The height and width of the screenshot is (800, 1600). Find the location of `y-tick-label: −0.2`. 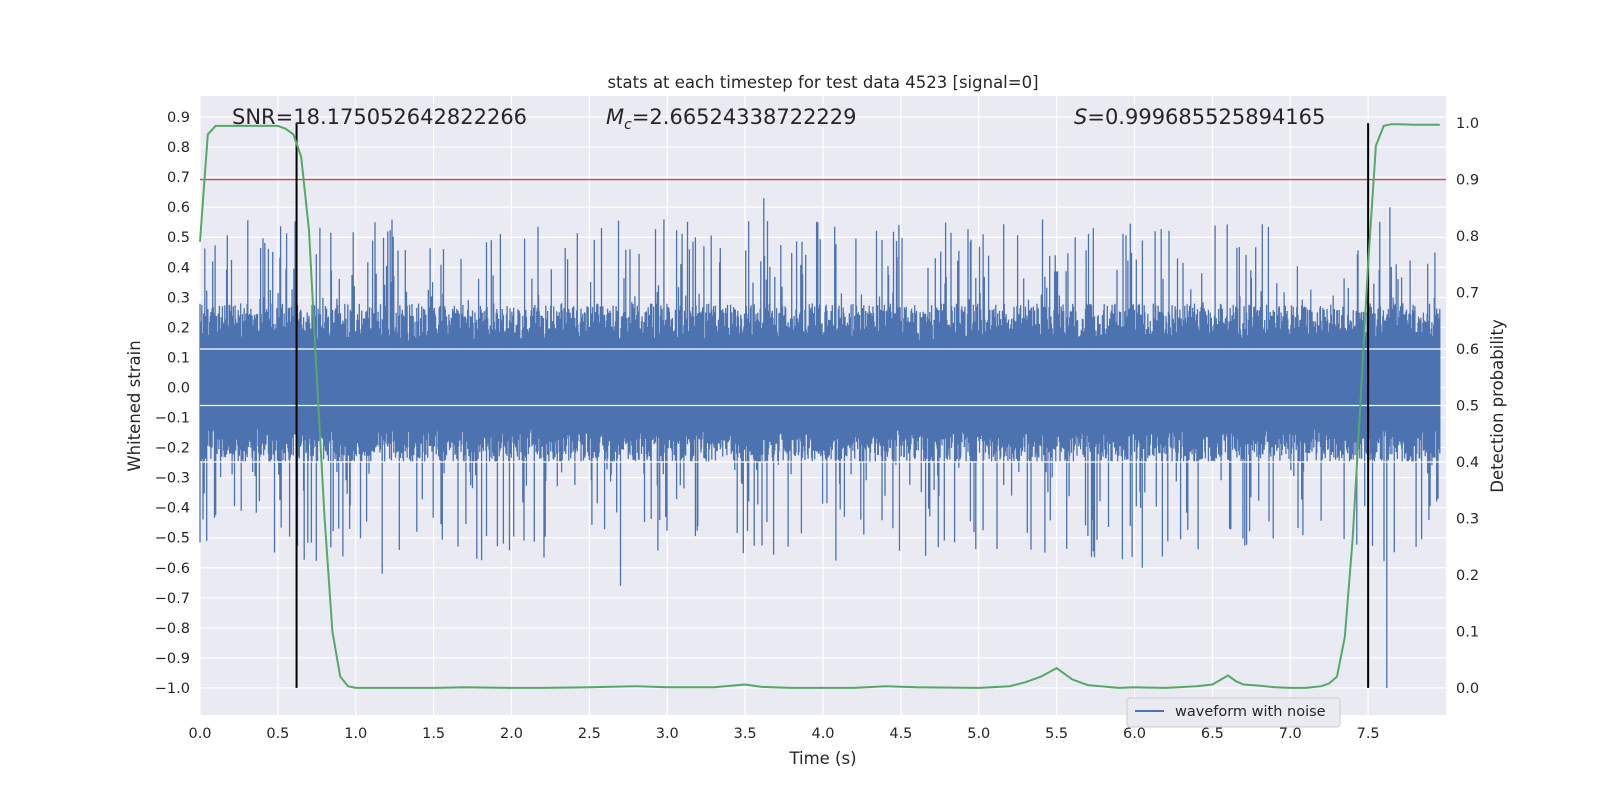

y-tick-label: −0.2 is located at coordinates (172, 449).